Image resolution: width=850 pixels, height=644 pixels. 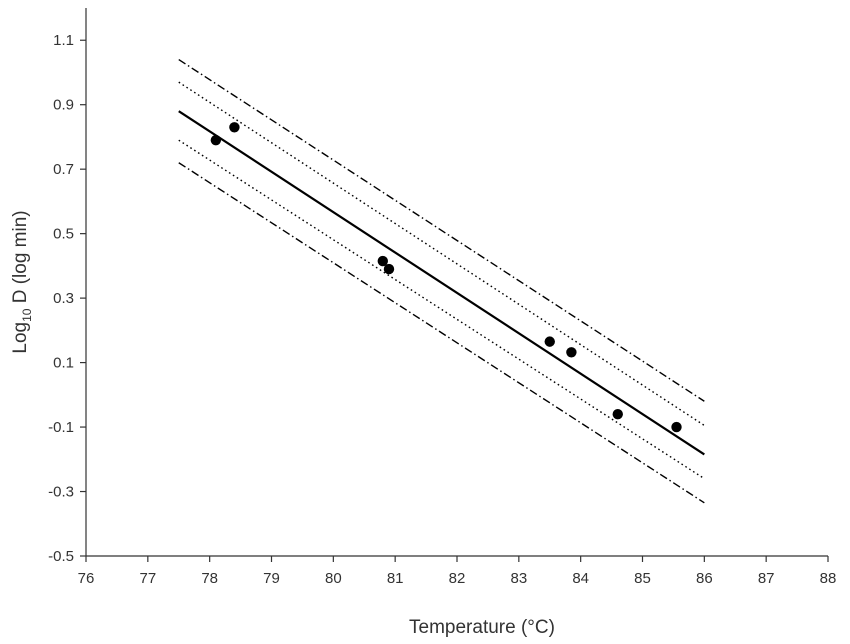 What do you see at coordinates (704, 578) in the screenshot?
I see `x-tick-label: 86` at bounding box center [704, 578].